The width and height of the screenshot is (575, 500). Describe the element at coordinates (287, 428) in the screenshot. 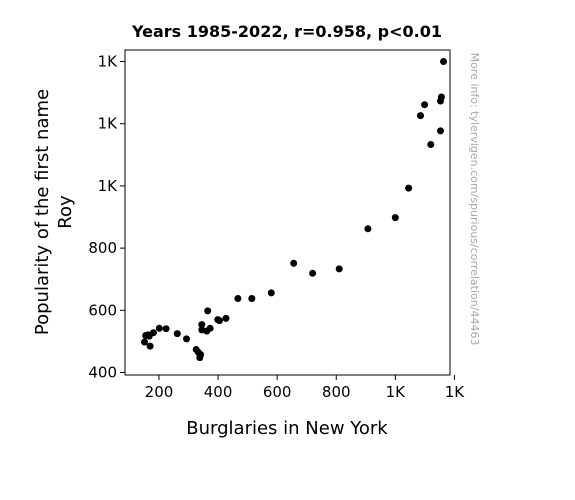

I see `x-axis-label: Burglaries in New York` at that location.